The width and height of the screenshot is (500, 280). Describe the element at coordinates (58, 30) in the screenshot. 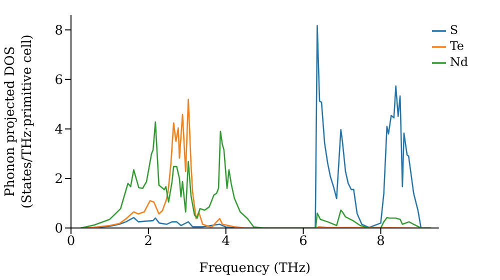

I see `y-tick-label: 8` at that location.